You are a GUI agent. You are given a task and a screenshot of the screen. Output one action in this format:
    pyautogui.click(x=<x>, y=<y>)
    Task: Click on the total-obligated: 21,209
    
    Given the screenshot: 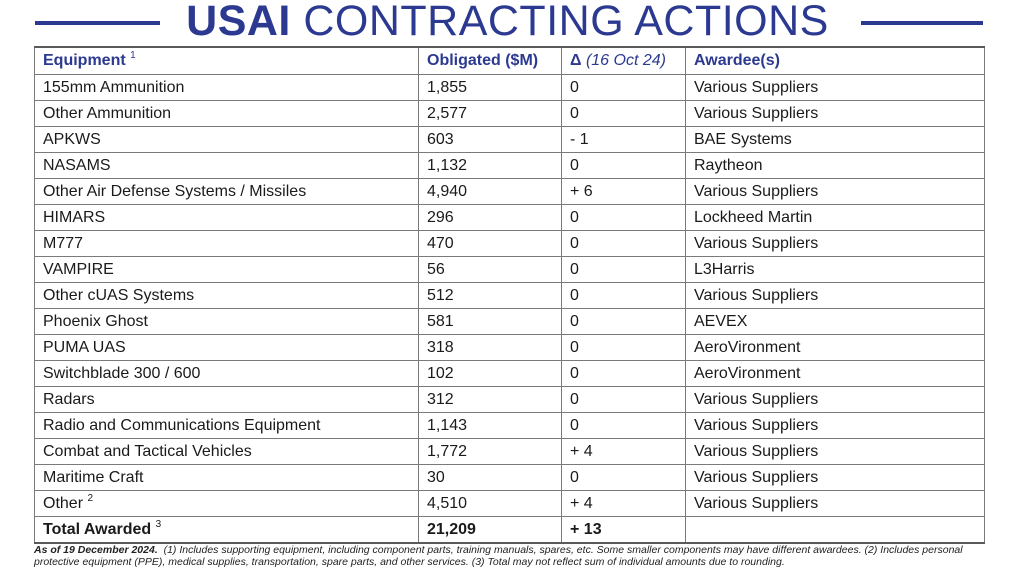 What is the action you would take?
    pyautogui.click(x=490, y=530)
    